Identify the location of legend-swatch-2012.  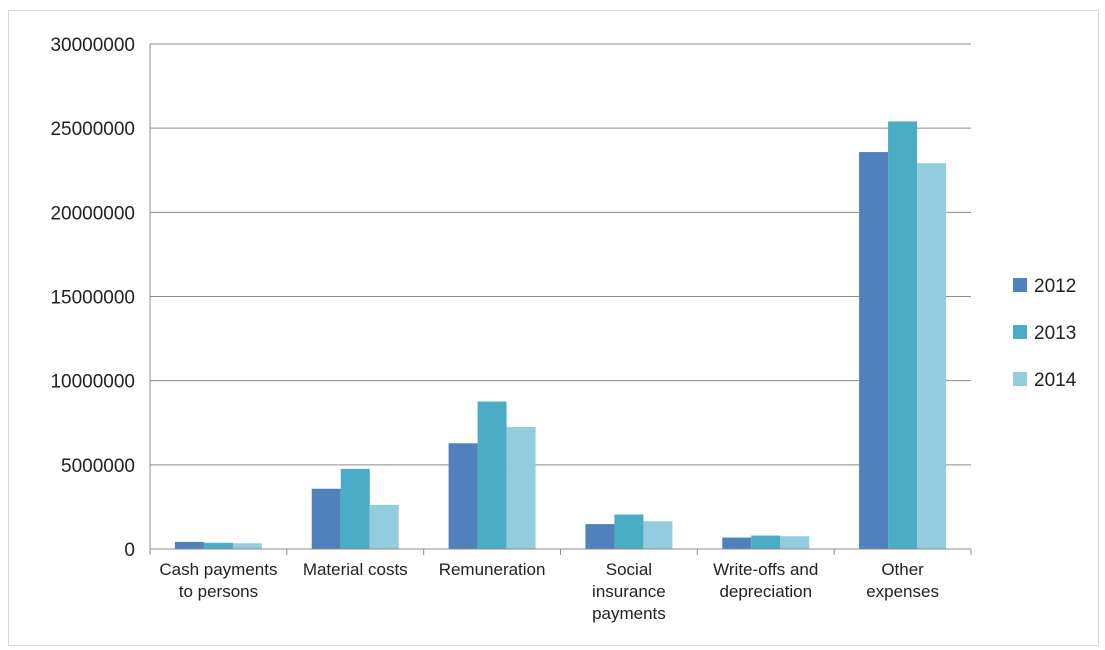
(1020, 285).